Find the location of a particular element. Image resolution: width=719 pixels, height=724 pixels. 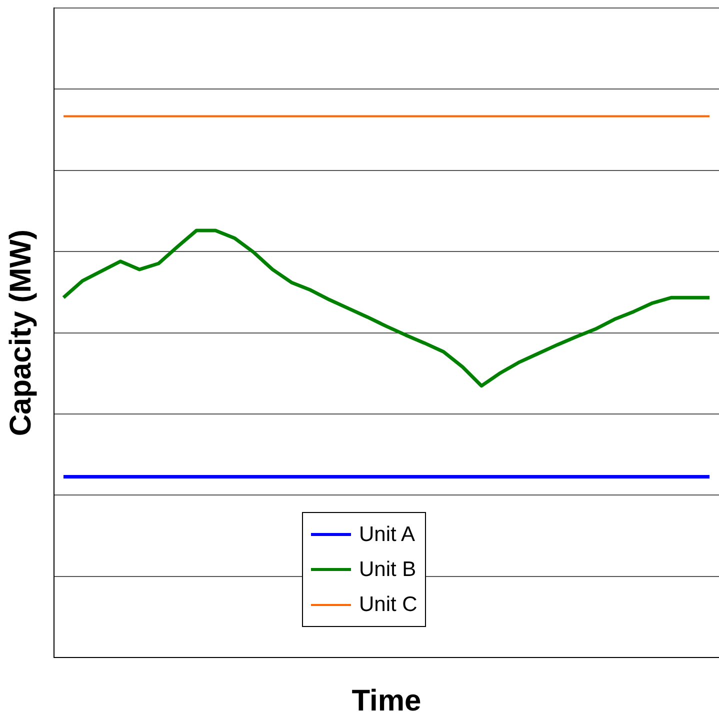

legend-label: Unit B is located at coordinates (387, 570).